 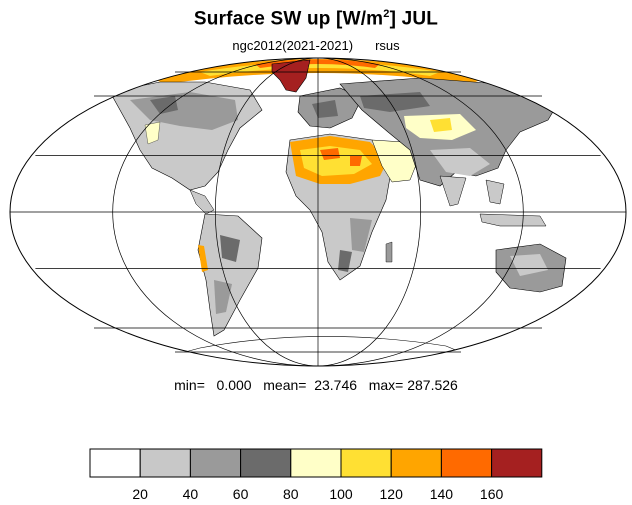 I want to click on india, so click(x=453, y=191).